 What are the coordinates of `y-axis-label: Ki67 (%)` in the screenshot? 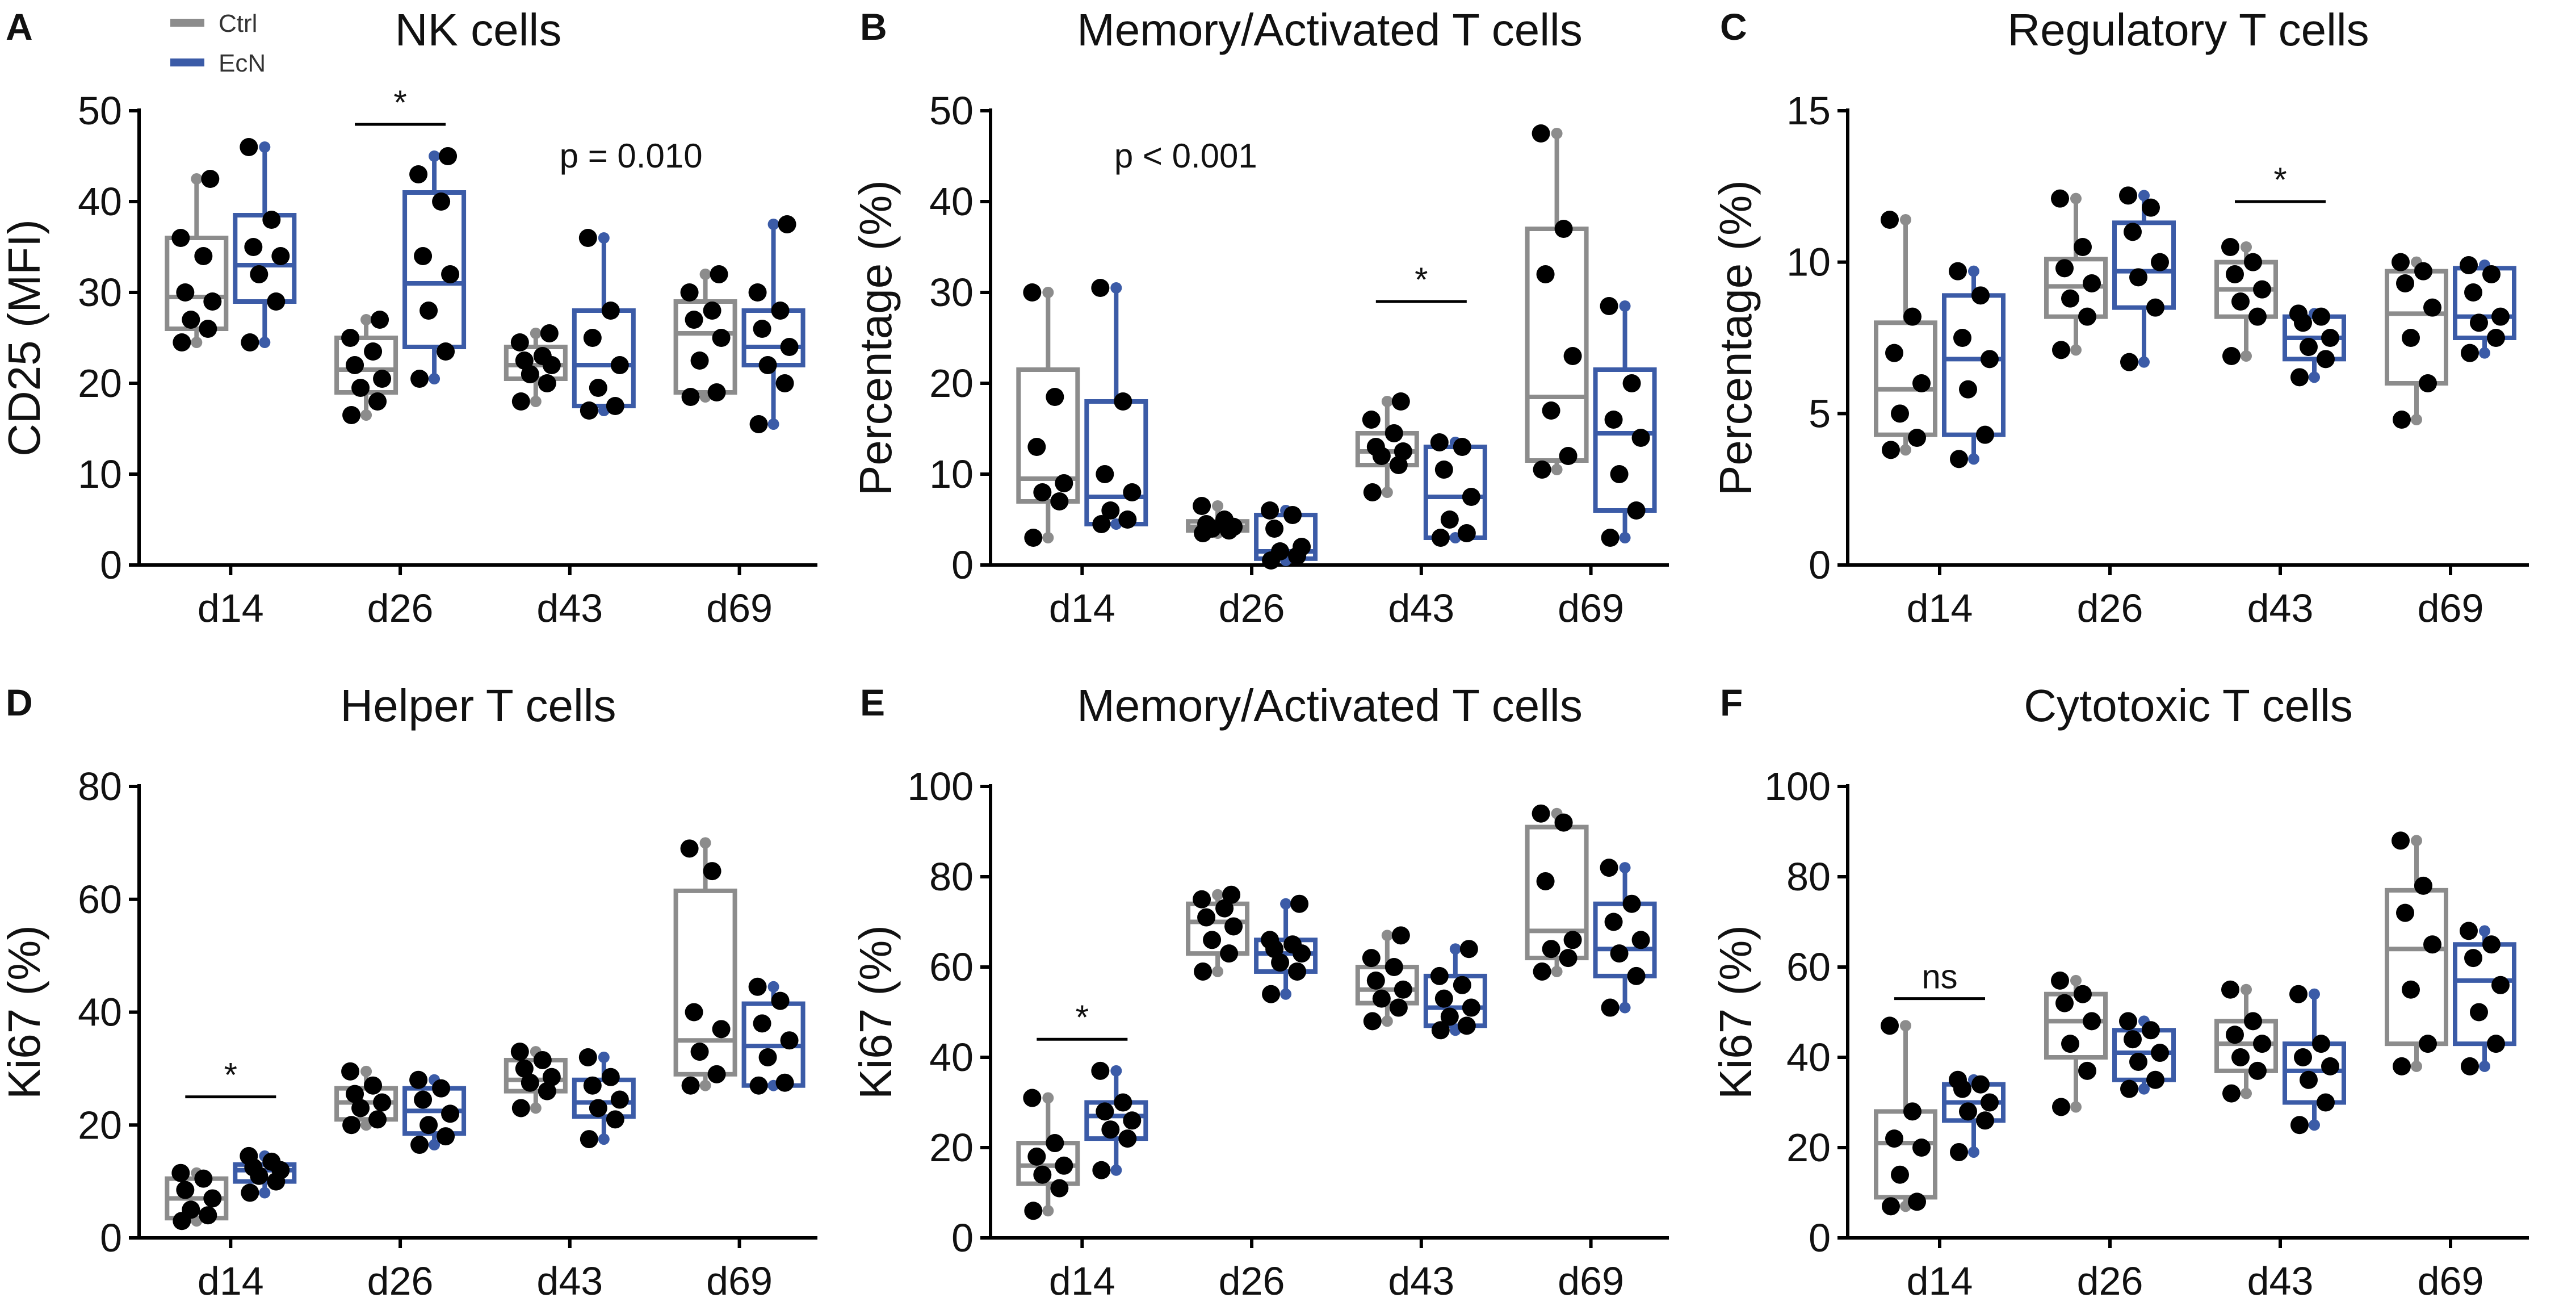 It's located at (876, 1012).